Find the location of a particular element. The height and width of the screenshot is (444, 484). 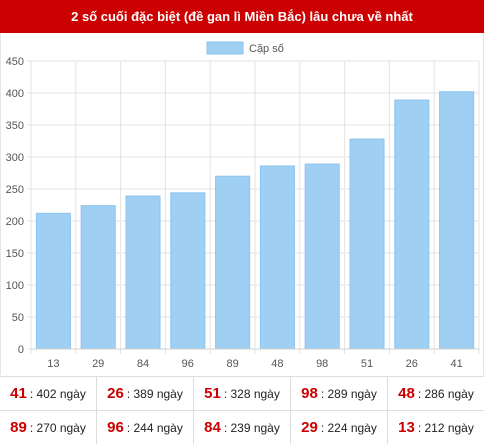

stat-cell: 51: 328 ngày is located at coordinates (242, 393).